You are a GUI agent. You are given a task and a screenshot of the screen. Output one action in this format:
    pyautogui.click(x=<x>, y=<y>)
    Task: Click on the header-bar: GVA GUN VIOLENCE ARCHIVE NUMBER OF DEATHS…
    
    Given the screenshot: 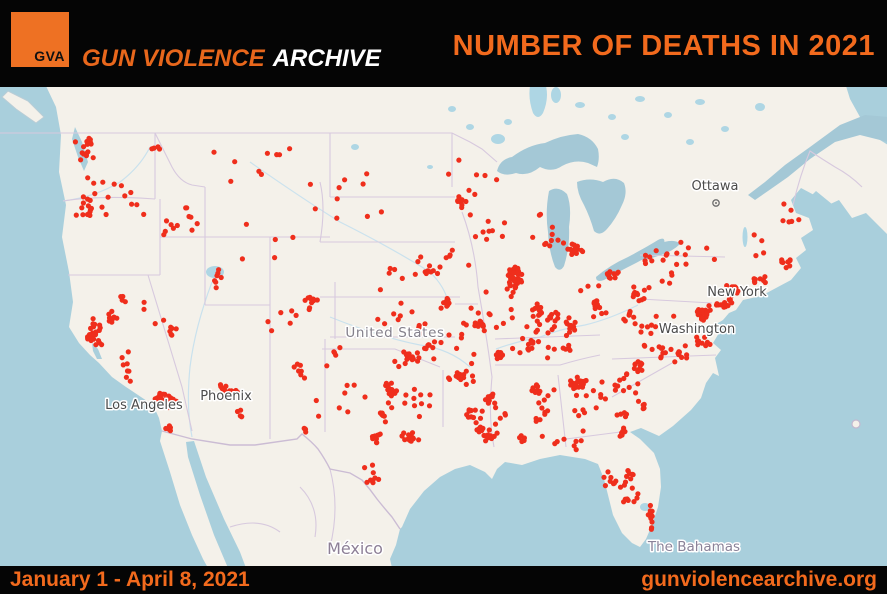 What is the action you would take?
    pyautogui.click(x=443, y=43)
    